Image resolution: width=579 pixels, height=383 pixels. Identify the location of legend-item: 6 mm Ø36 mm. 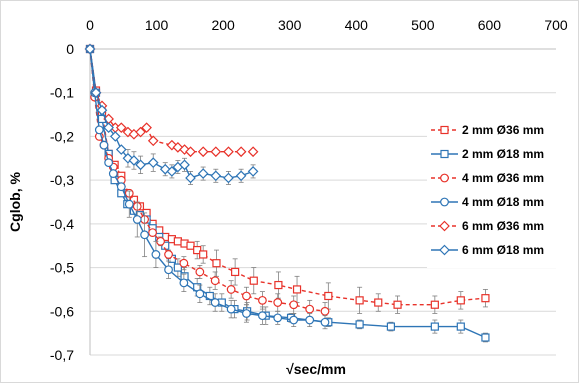
(487, 226).